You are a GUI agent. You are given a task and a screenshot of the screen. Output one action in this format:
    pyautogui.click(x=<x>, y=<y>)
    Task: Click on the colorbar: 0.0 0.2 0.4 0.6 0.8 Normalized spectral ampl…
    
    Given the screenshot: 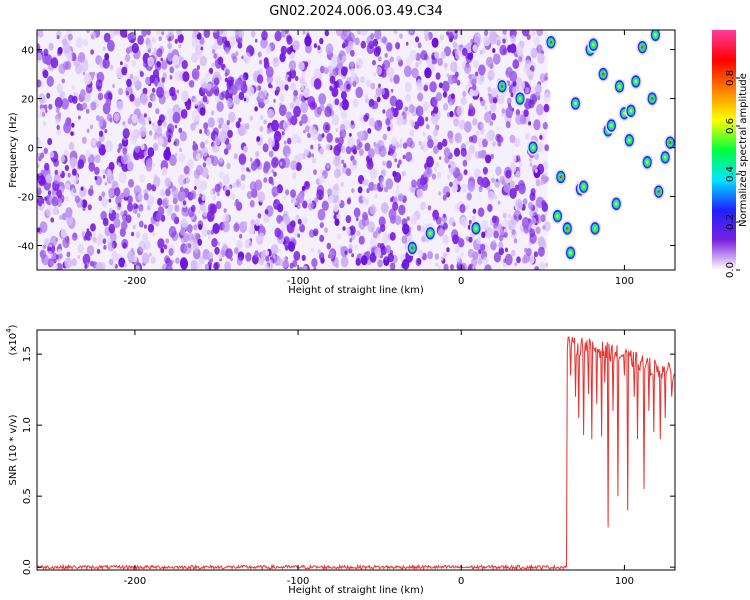 What is the action you would take?
    pyautogui.click(x=730, y=154)
    